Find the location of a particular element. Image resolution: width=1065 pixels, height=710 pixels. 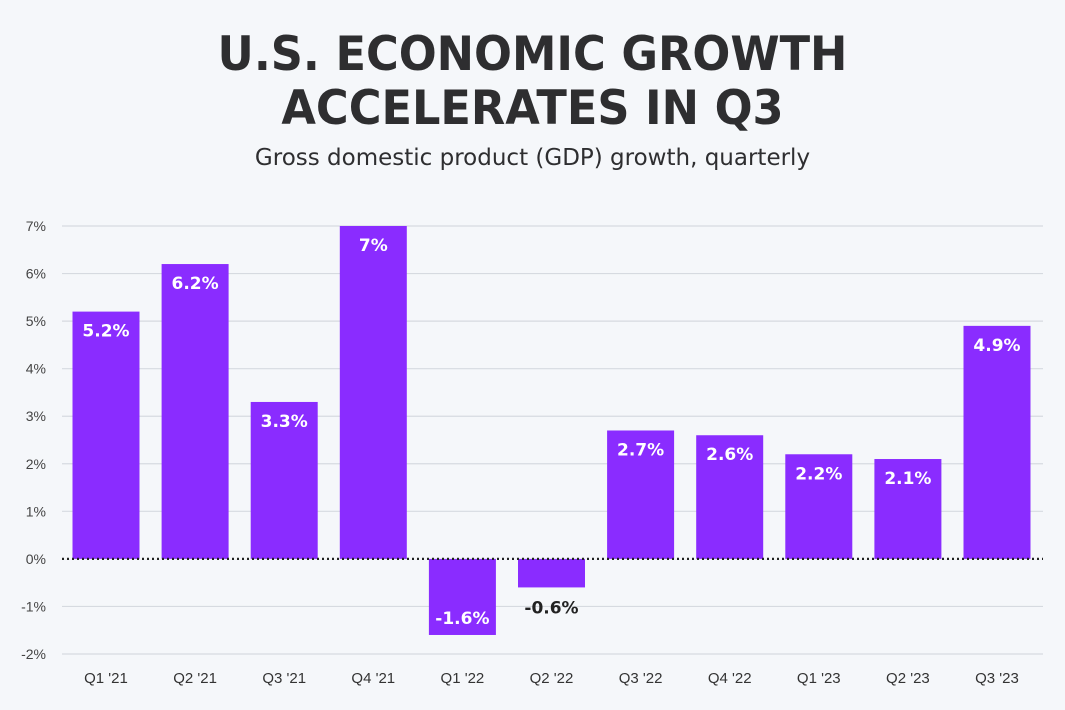

x-tick-label: Q4 '22 is located at coordinates (730, 678).